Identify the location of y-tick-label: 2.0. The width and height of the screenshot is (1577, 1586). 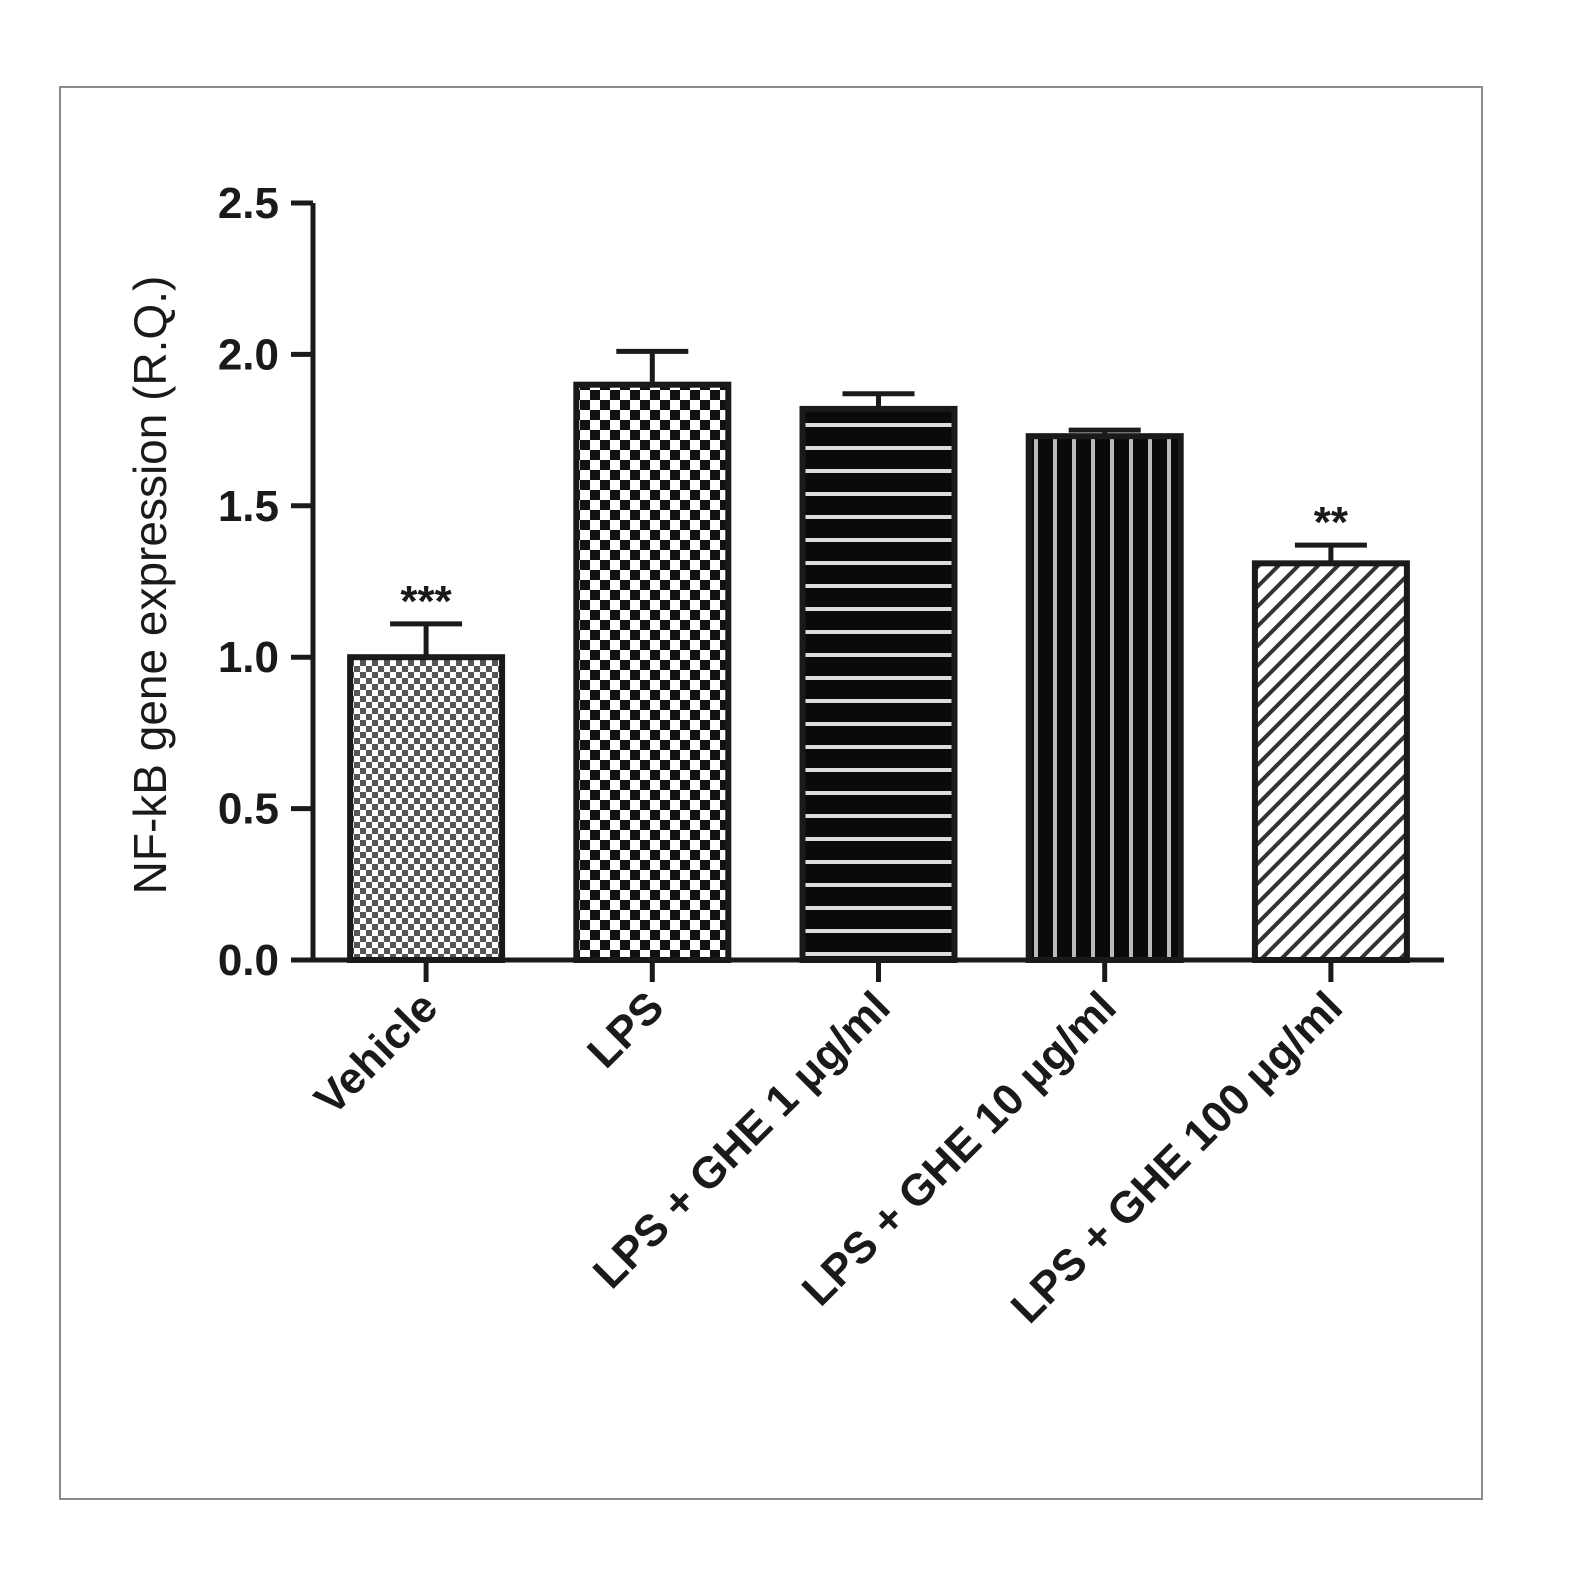
(248, 354).